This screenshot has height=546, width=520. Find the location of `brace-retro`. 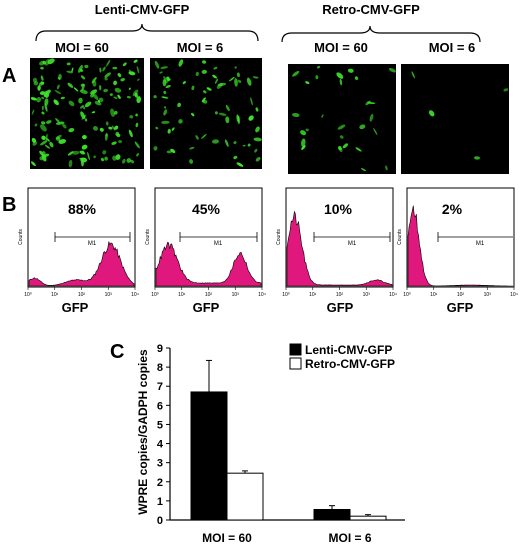

brace-retro is located at coordinates (381, 34).